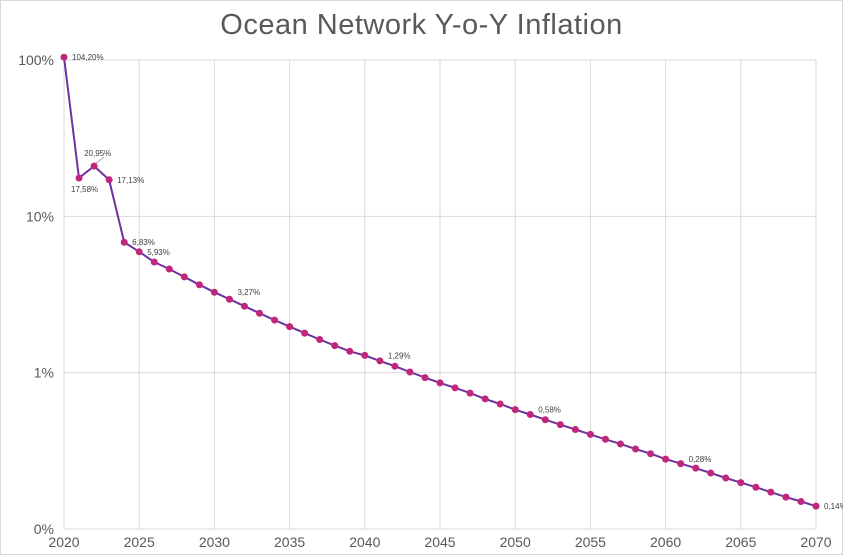 This screenshot has width=843, height=555. Describe the element at coordinates (44, 529) in the screenshot. I see `y-tick-label: 0%` at that location.